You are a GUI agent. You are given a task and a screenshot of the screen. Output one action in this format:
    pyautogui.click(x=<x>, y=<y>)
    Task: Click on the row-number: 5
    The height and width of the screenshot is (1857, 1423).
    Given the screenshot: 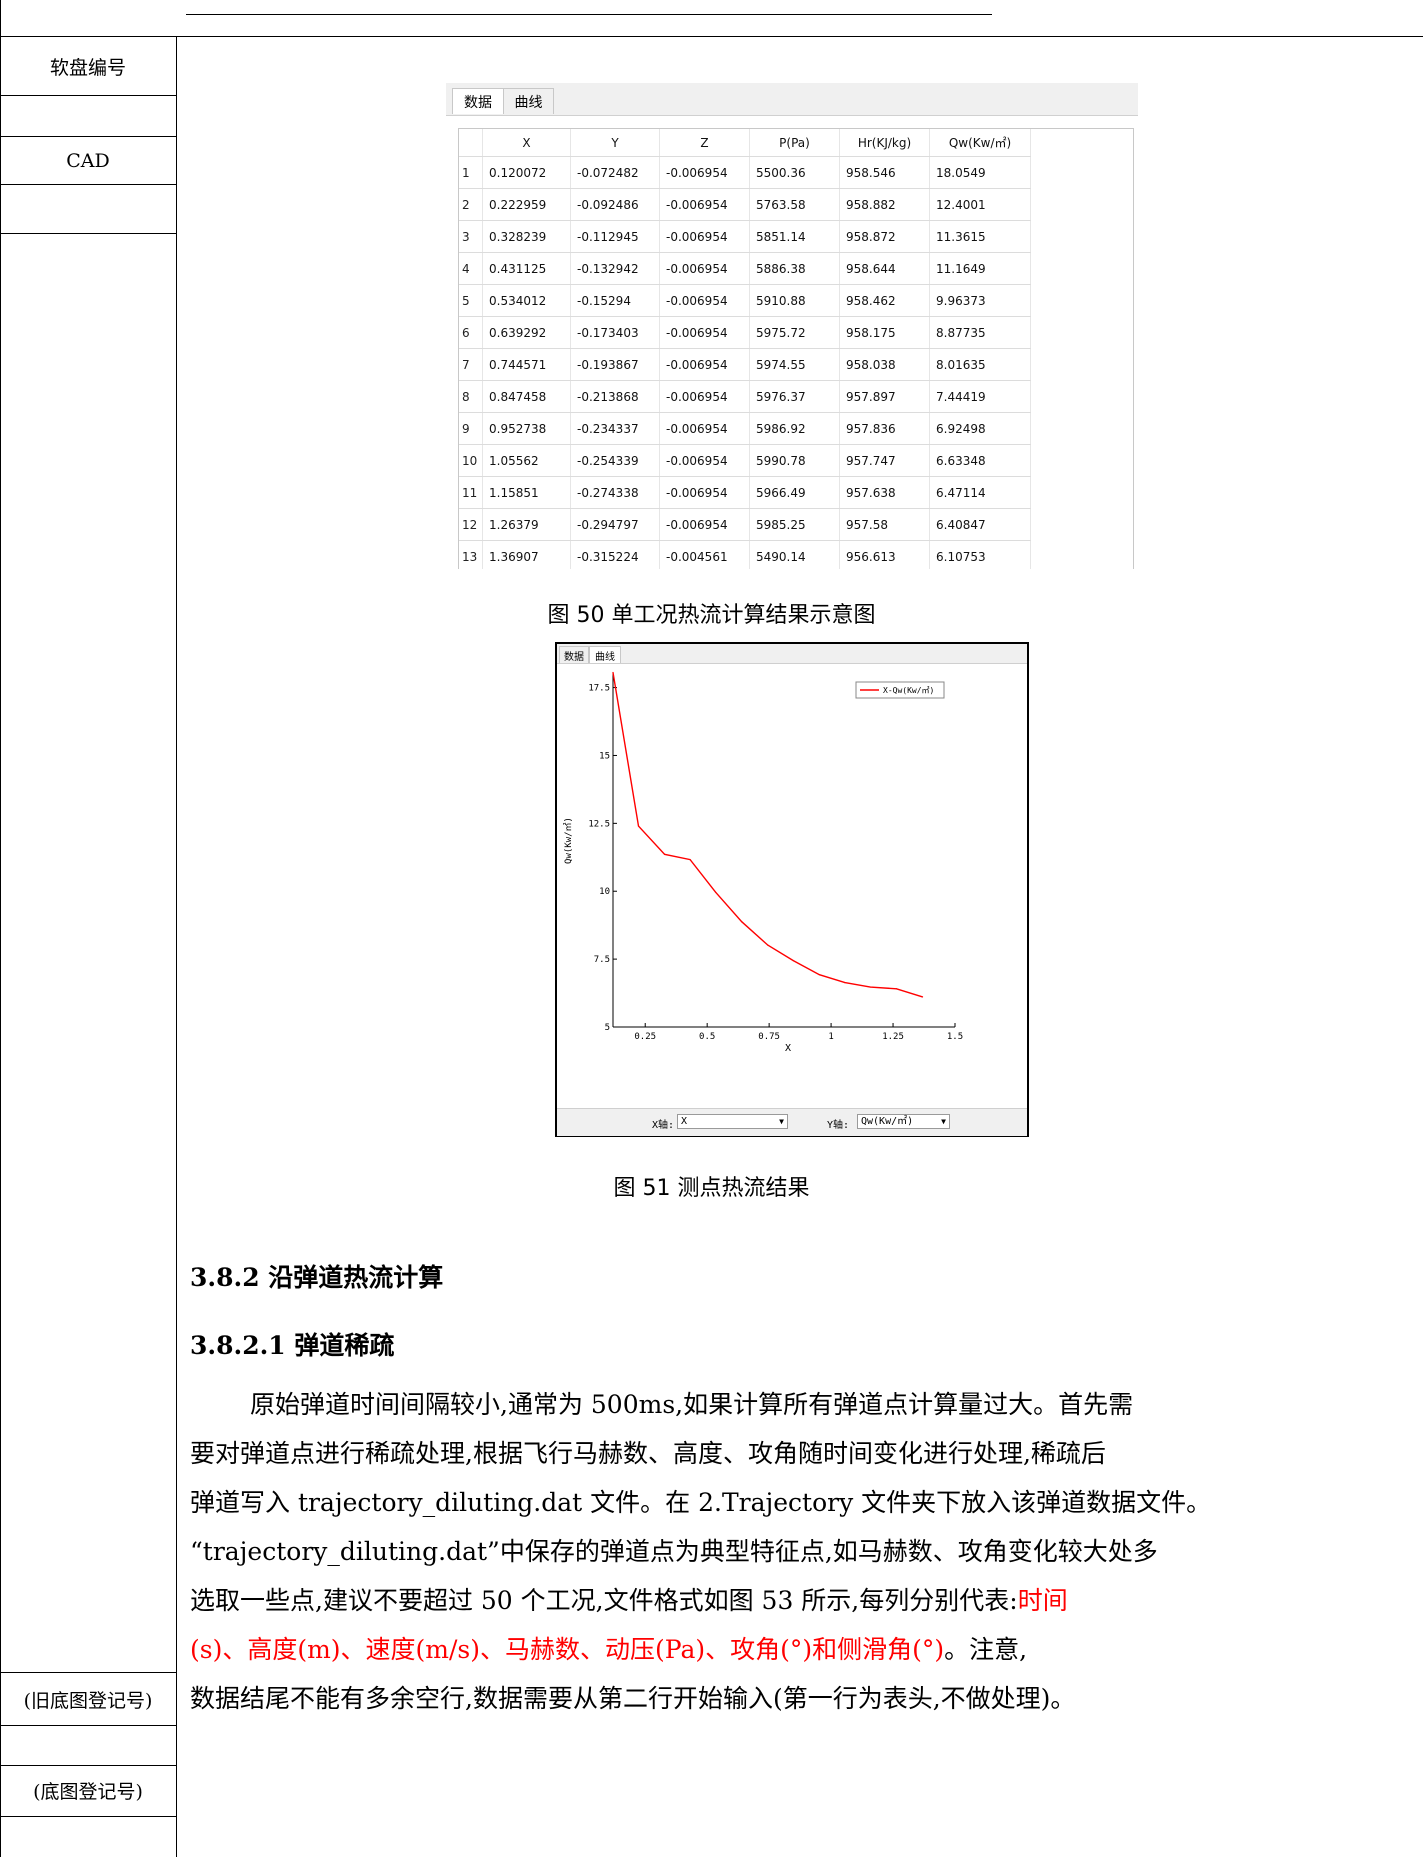 What is the action you would take?
    pyautogui.click(x=471, y=300)
    